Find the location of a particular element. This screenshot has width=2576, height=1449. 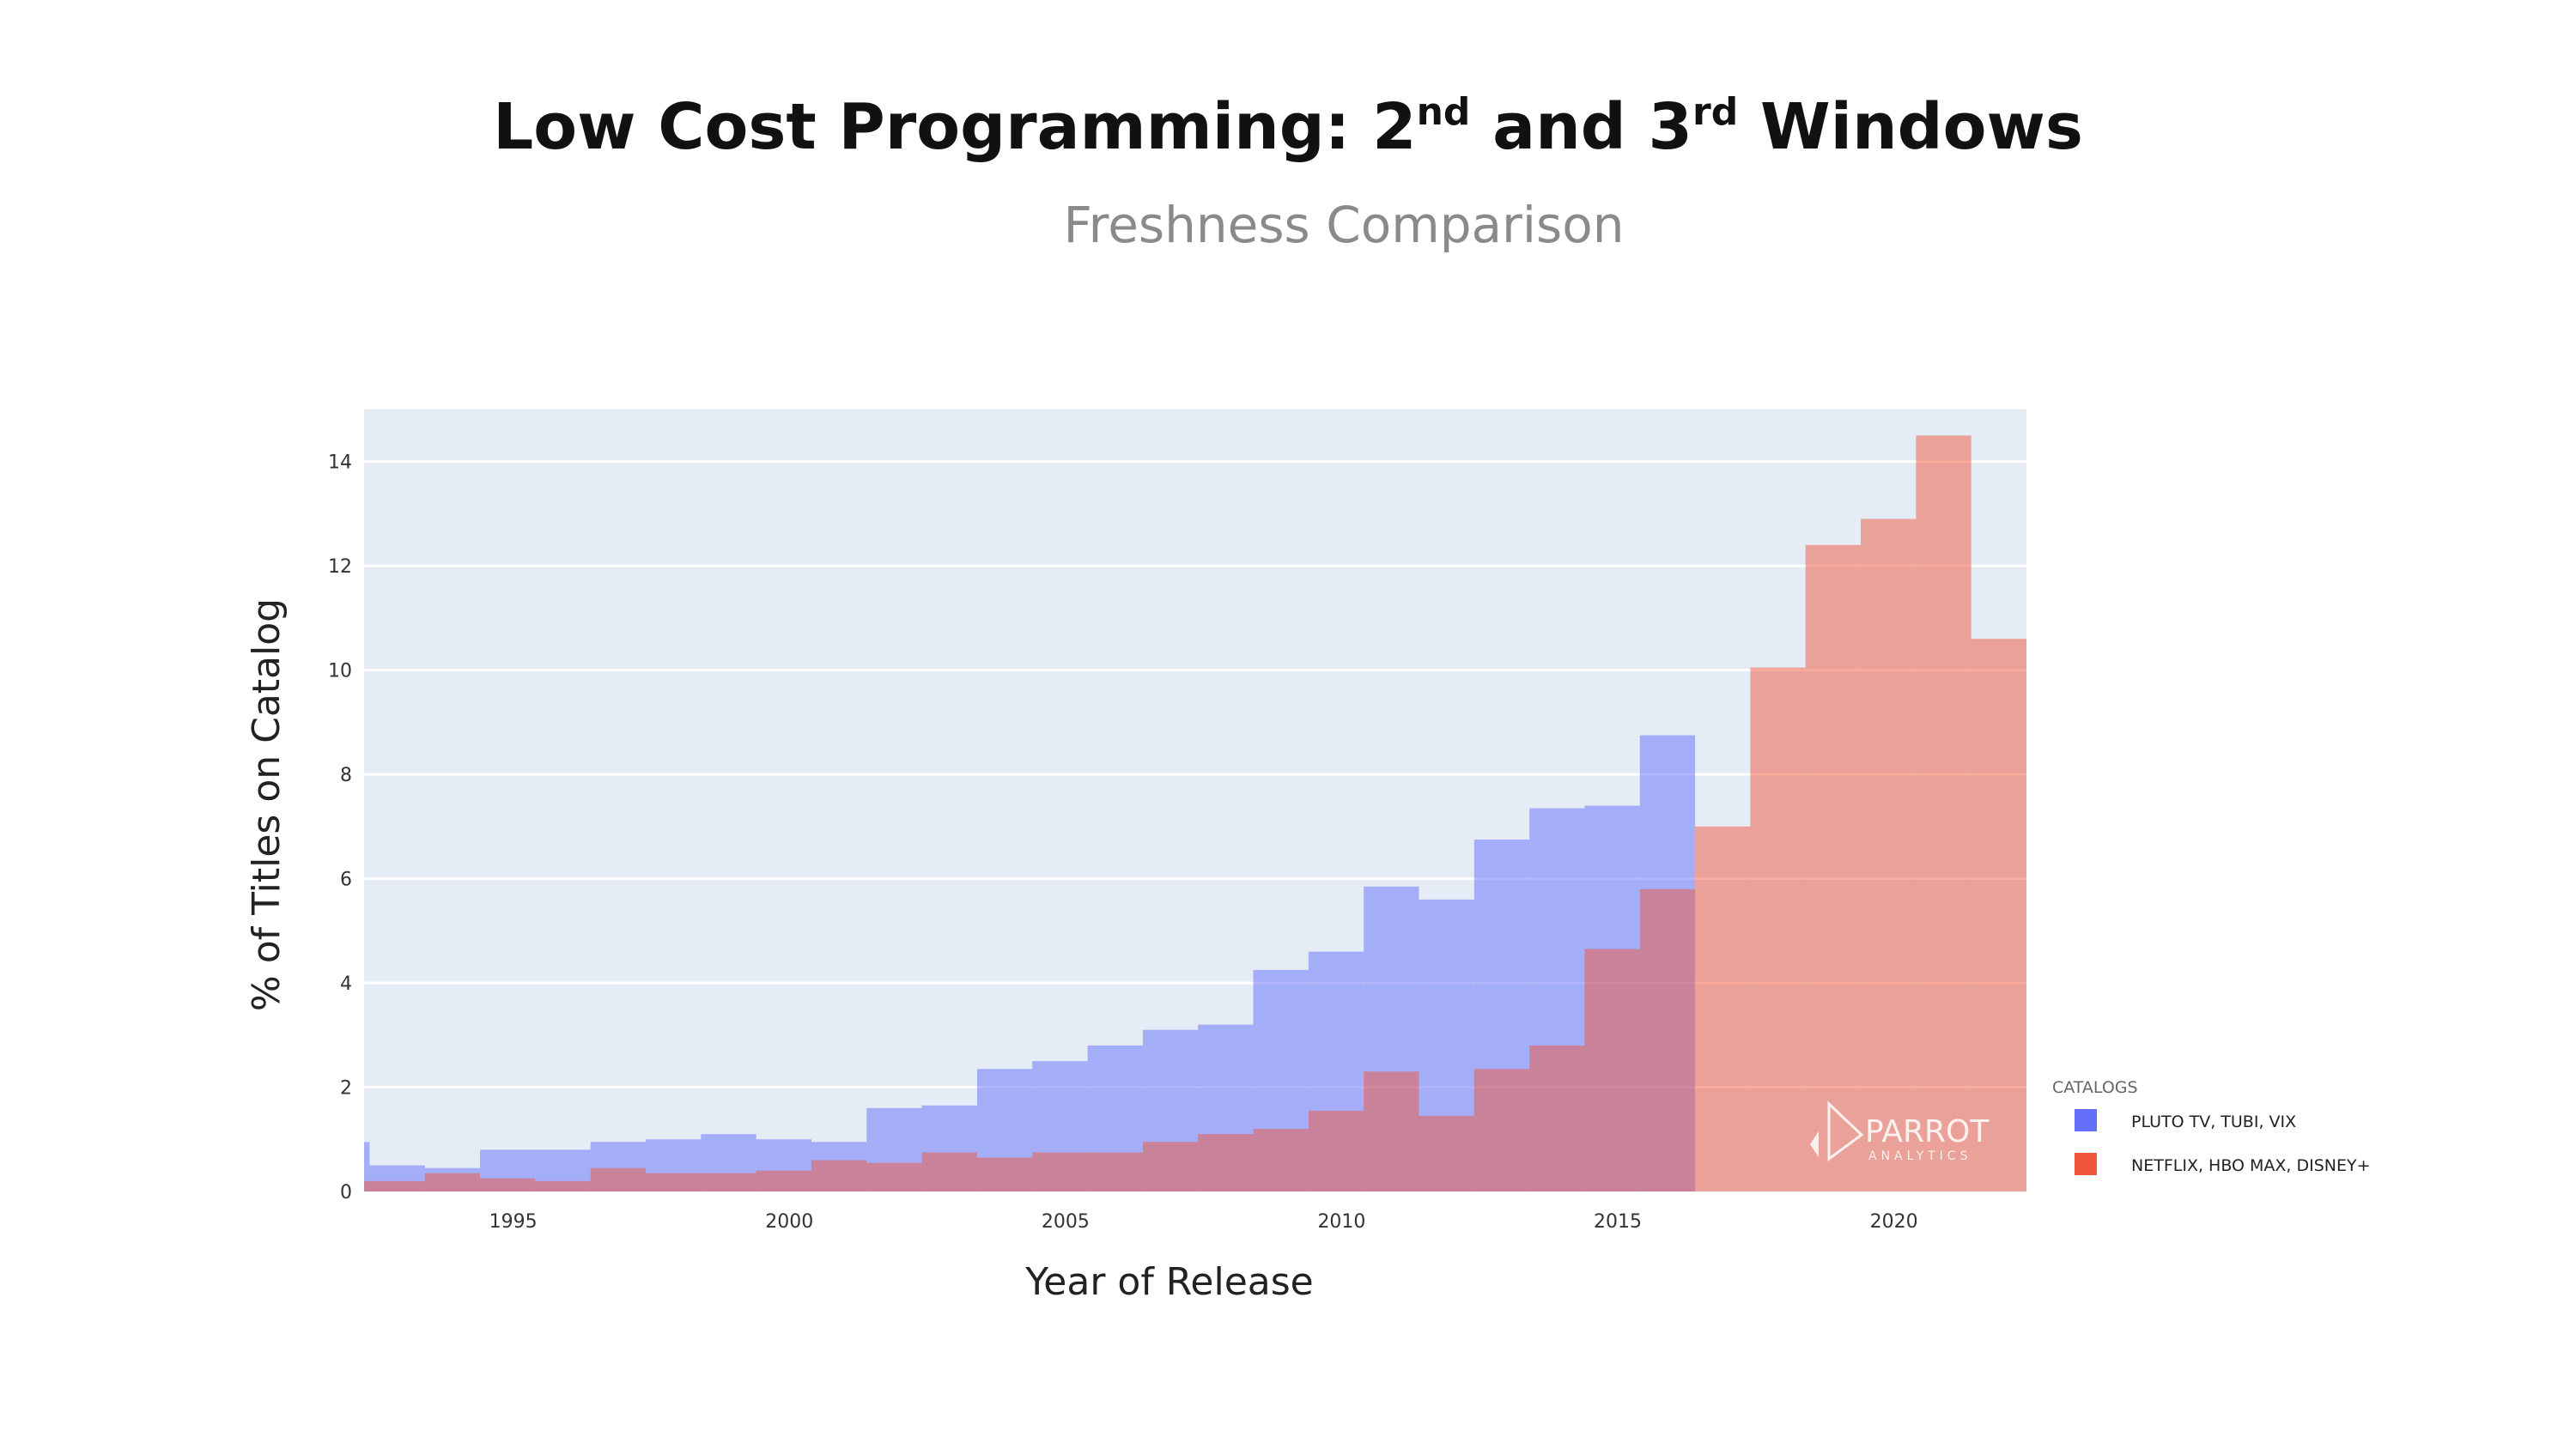

title-superscript-rd: rd is located at coordinates (1715, 112).